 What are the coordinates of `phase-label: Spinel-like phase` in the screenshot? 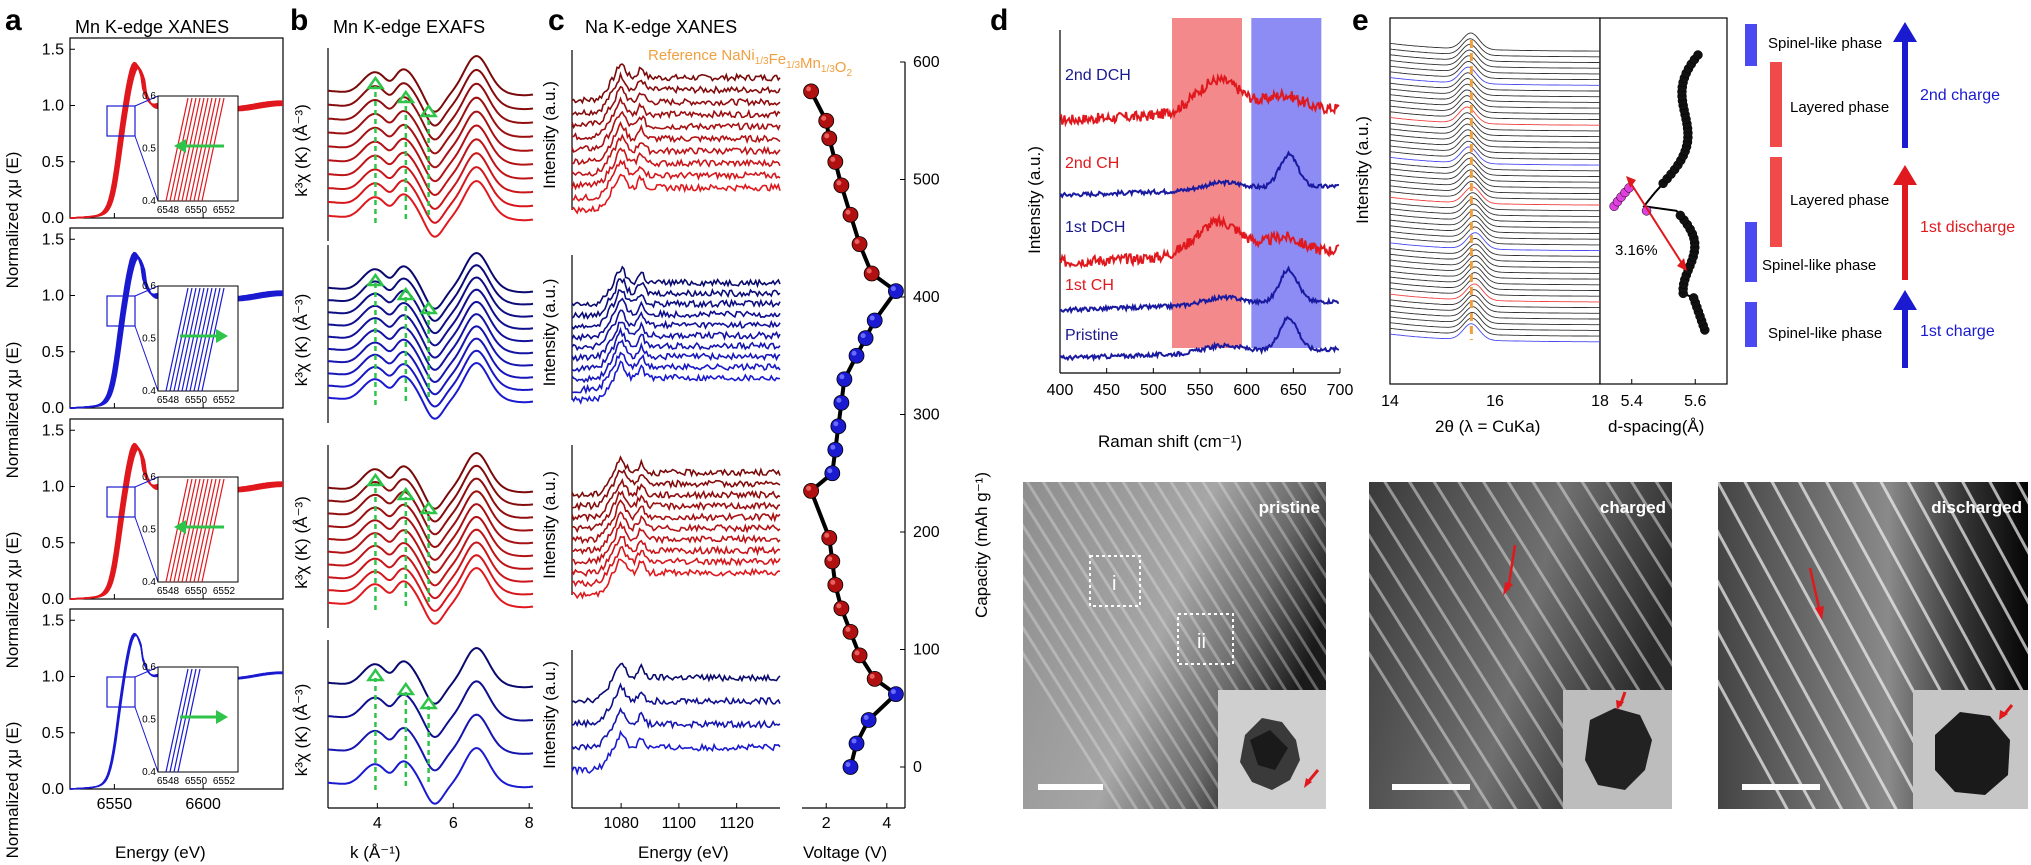 It's located at (1819, 265).